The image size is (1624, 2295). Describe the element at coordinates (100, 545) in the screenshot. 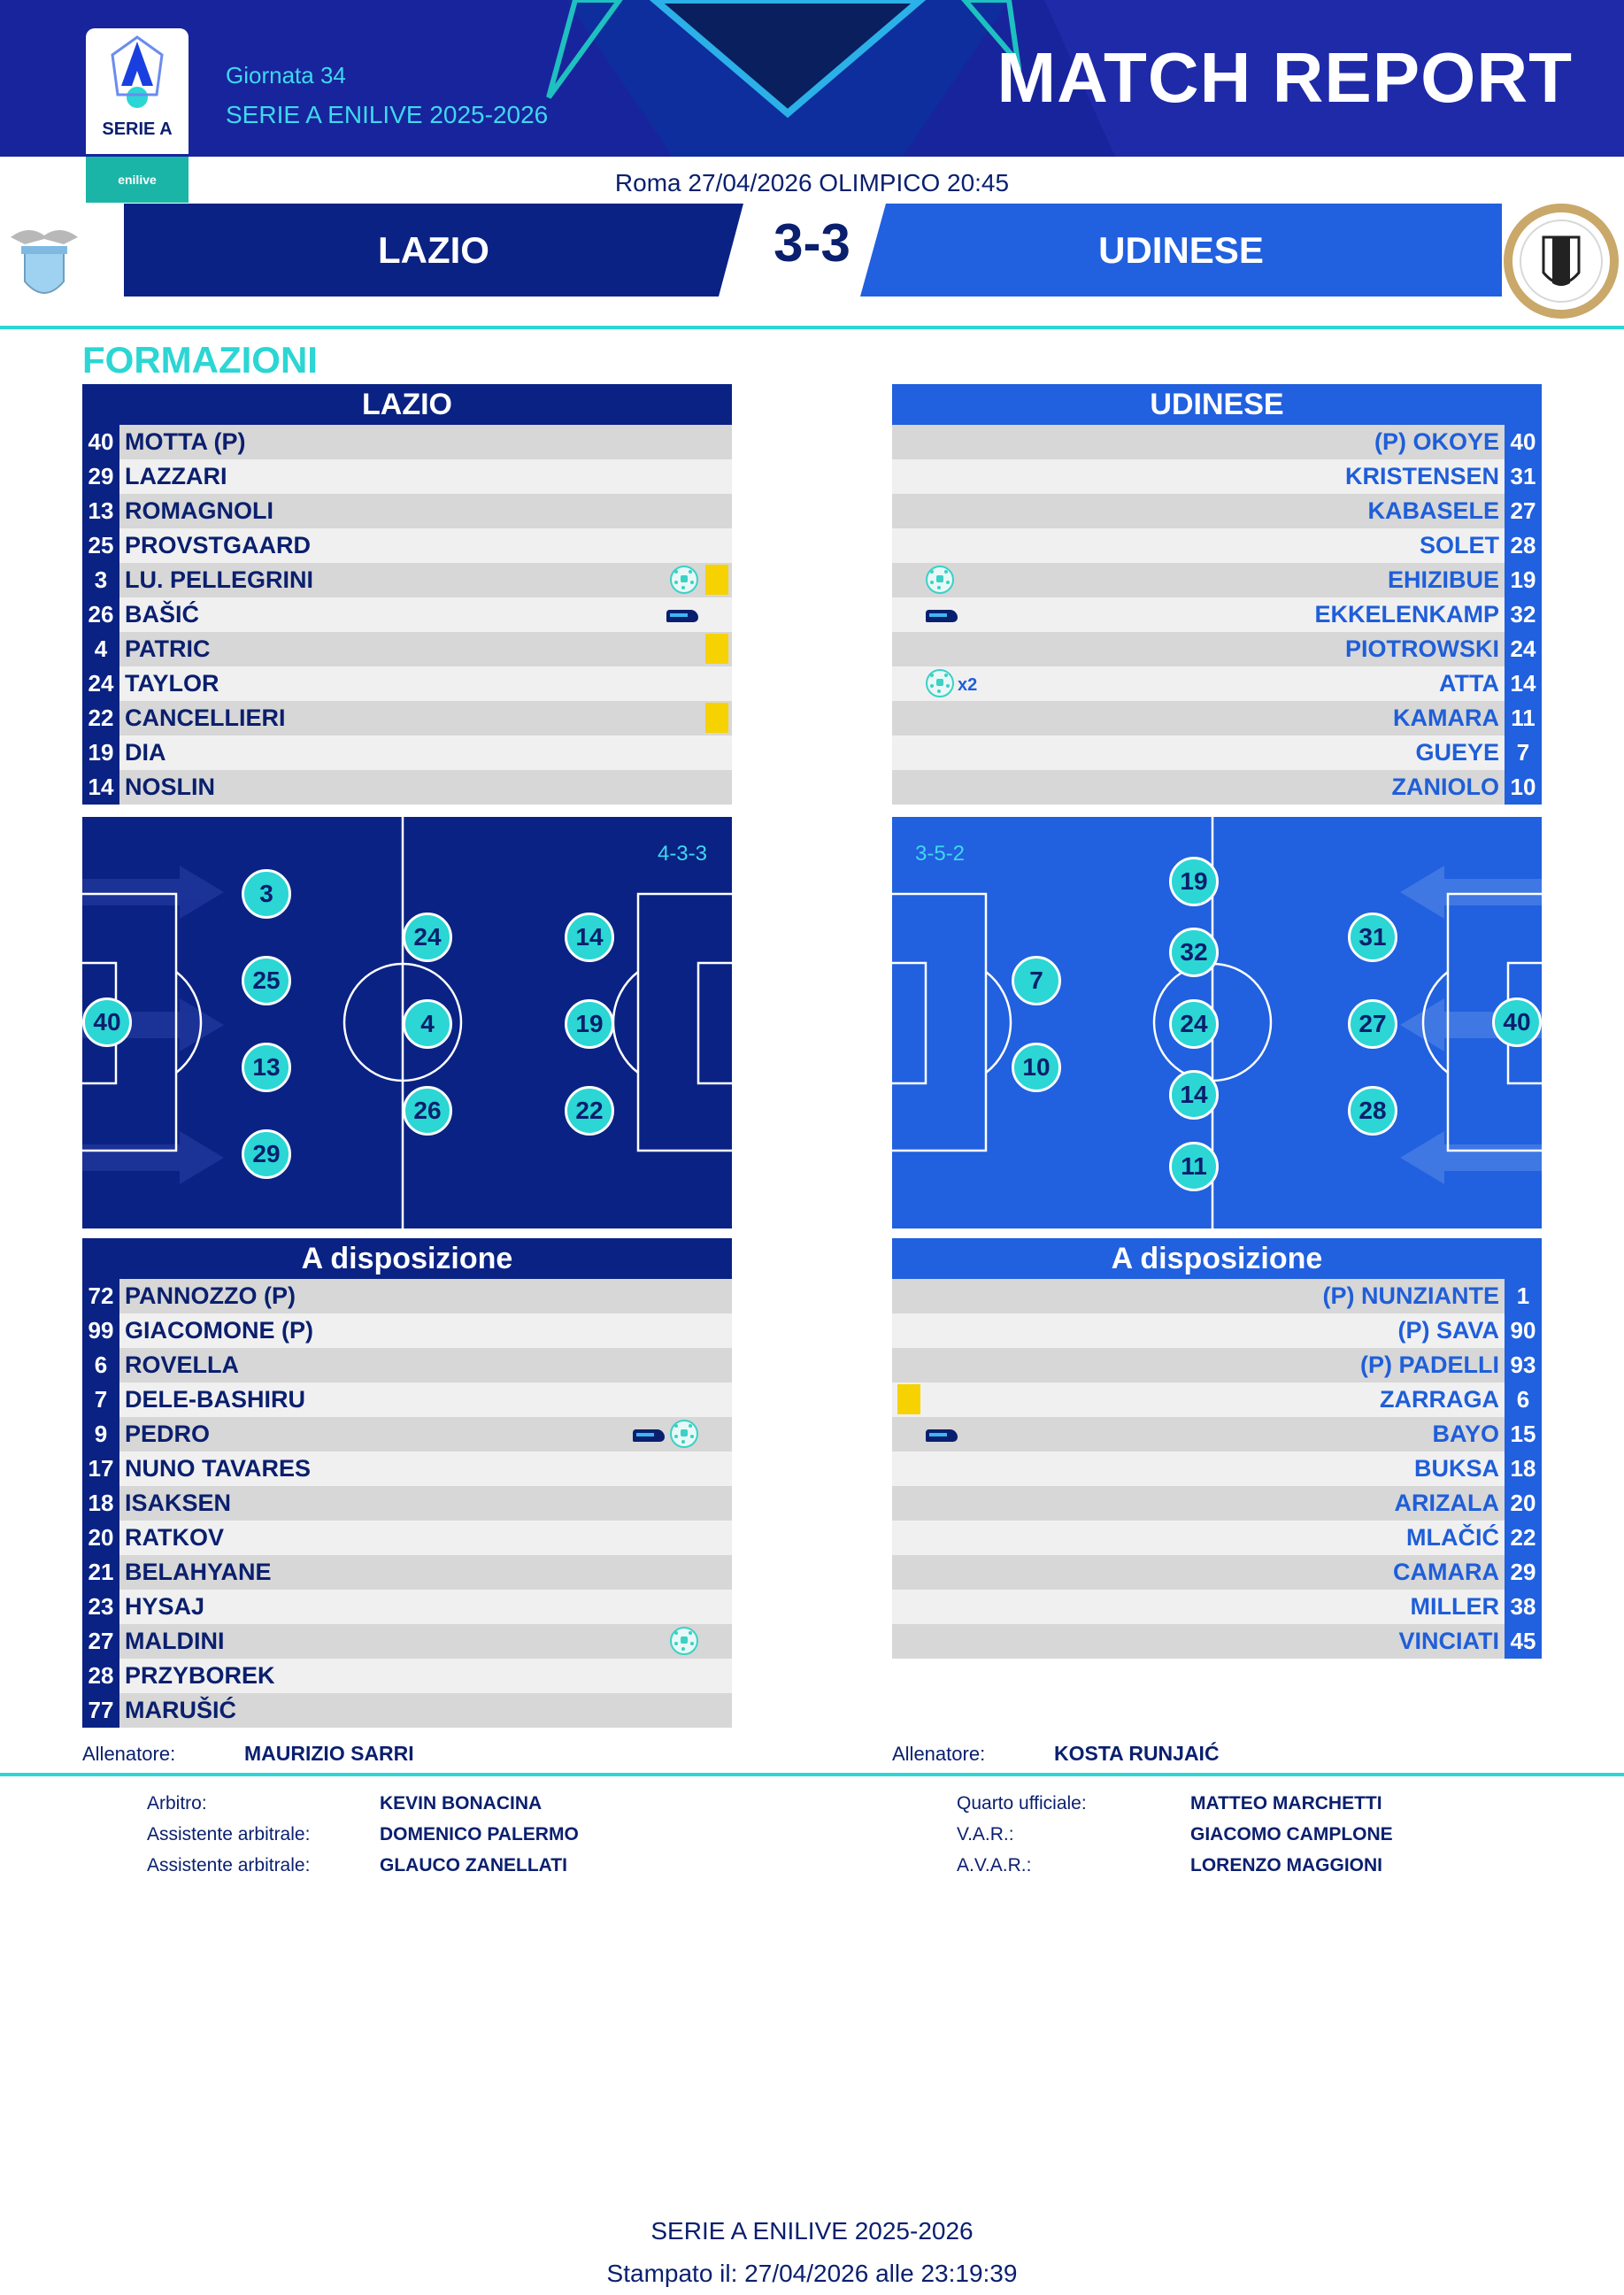

I see `player-number: 25` at that location.